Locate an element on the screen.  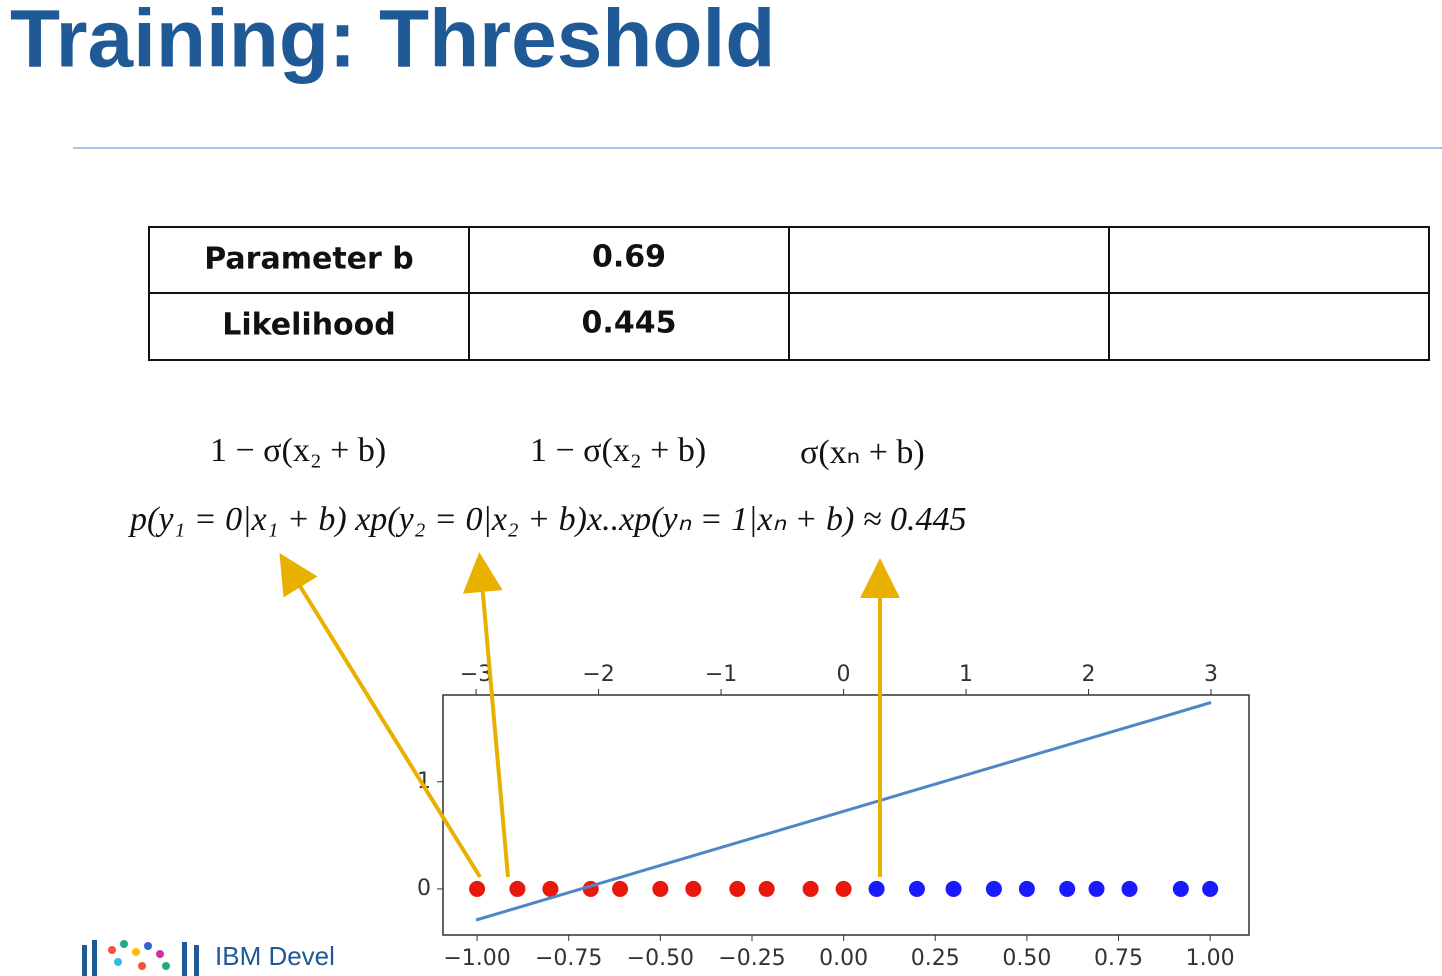
y-tick-label: 0 is located at coordinates (424, 888).